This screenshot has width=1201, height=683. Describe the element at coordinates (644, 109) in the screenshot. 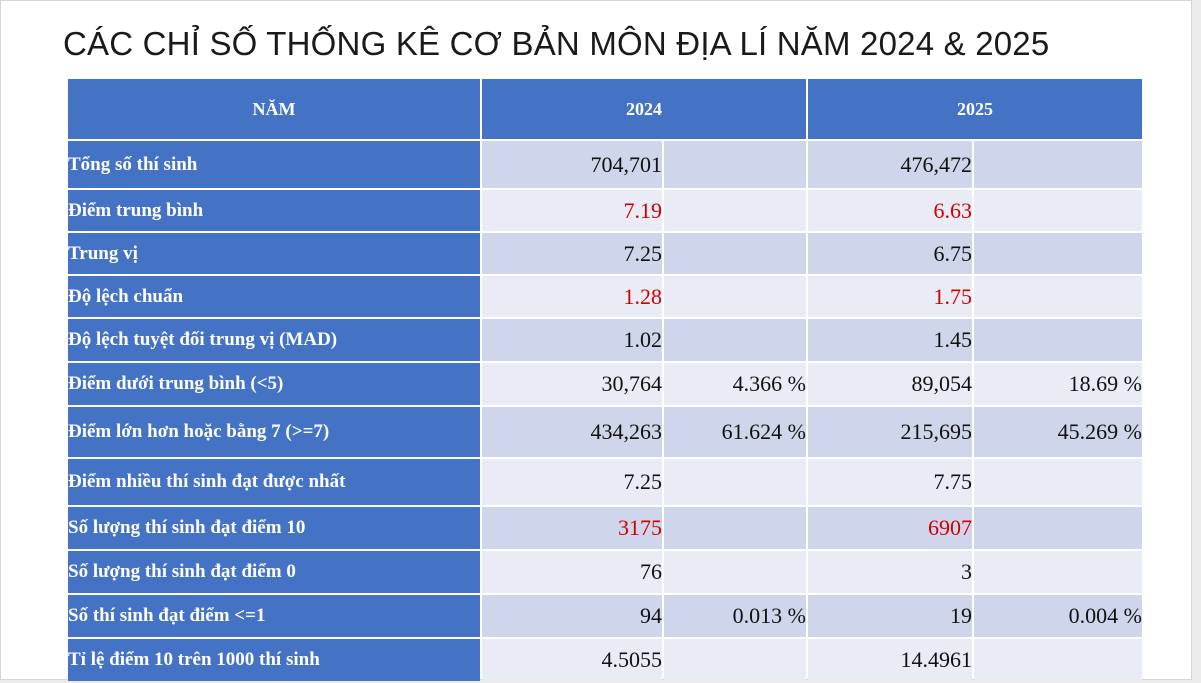

I see `header-year-2024: 2024` at that location.